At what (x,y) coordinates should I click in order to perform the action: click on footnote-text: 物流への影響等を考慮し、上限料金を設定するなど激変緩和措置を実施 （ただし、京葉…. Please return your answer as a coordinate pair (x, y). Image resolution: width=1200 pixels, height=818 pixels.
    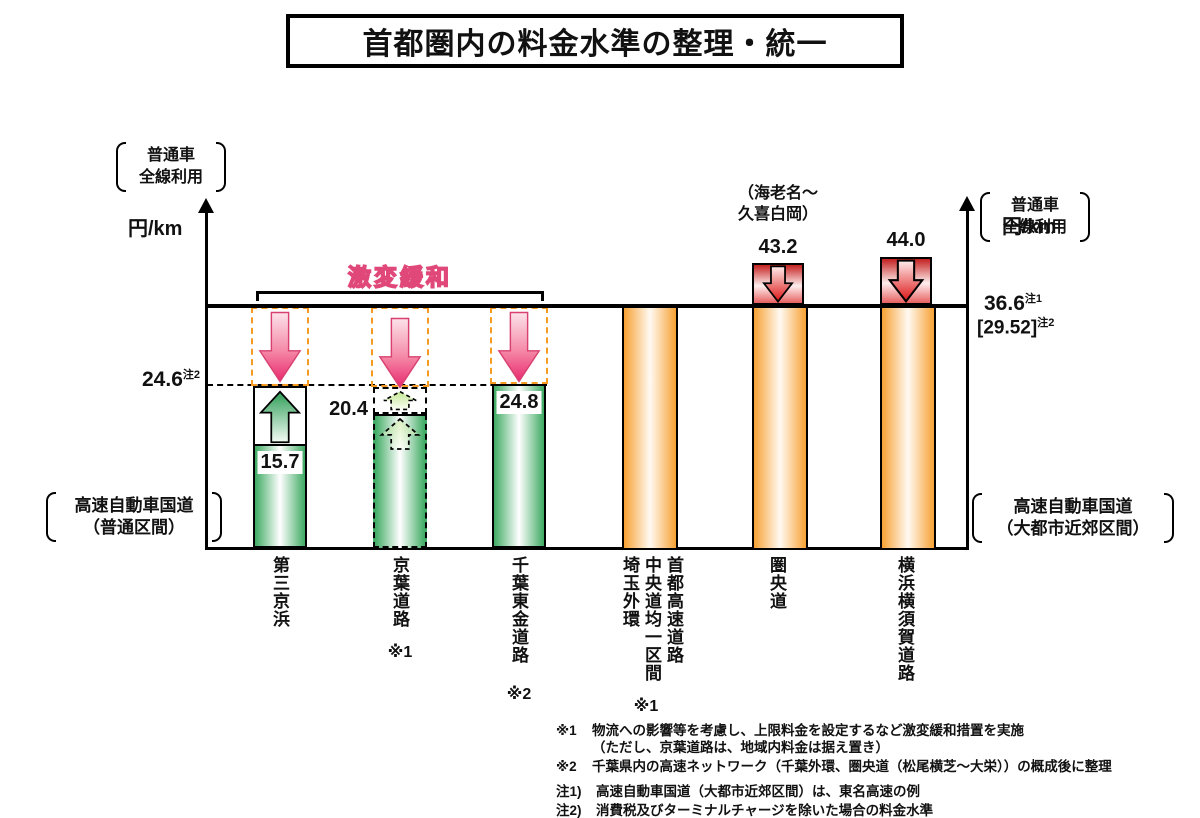
    Looking at the image, I should click on (808, 739).